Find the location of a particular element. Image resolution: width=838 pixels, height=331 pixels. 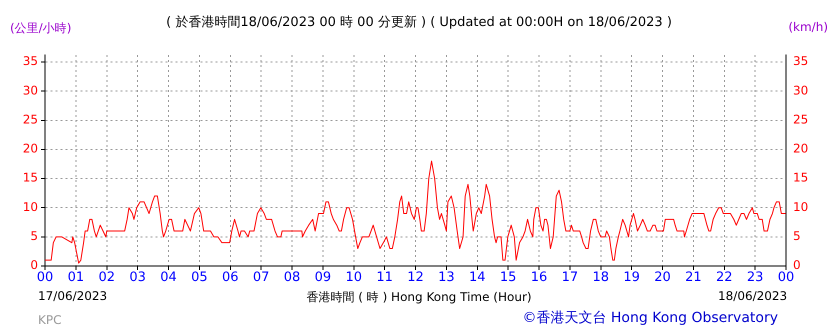

x-tick-label: 02 is located at coordinates (107, 278).